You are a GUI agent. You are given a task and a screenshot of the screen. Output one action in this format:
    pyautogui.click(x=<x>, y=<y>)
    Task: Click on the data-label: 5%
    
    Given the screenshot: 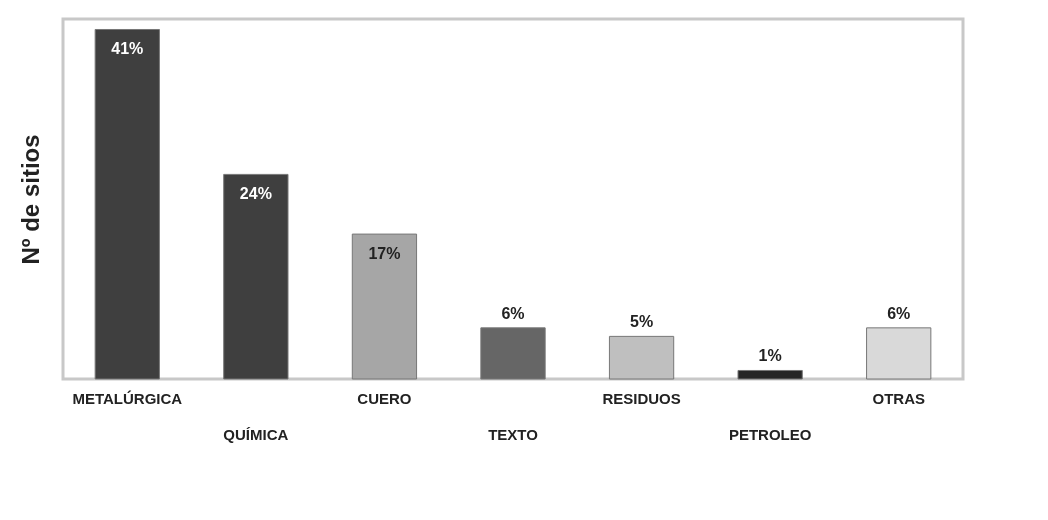 What is the action you would take?
    pyautogui.click(x=642, y=322)
    